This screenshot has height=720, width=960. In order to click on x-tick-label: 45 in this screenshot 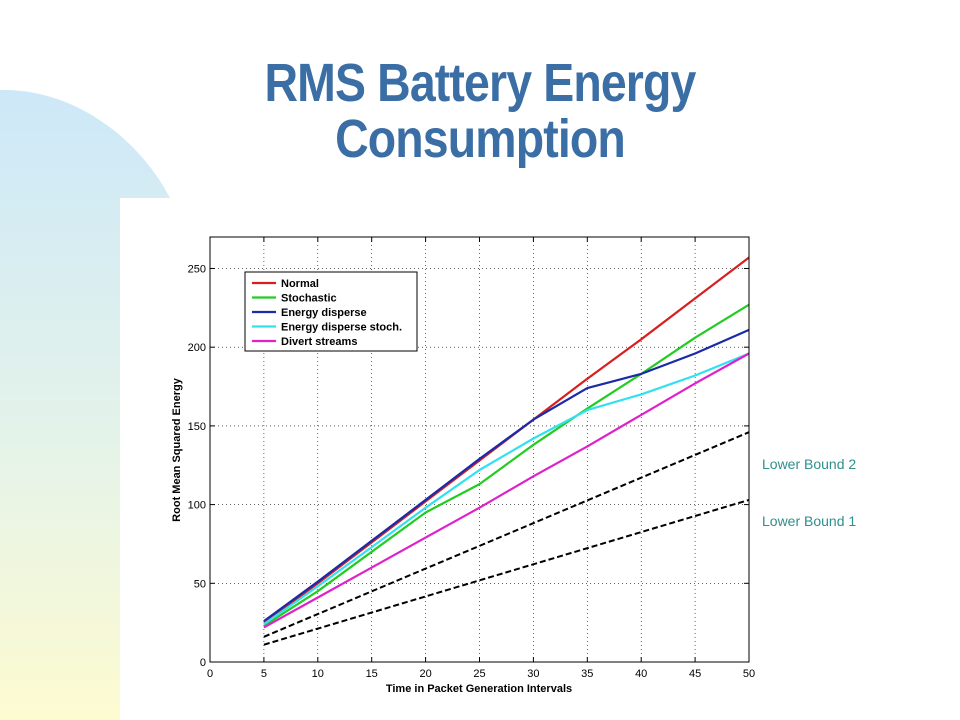, I will do `click(695, 674)`.